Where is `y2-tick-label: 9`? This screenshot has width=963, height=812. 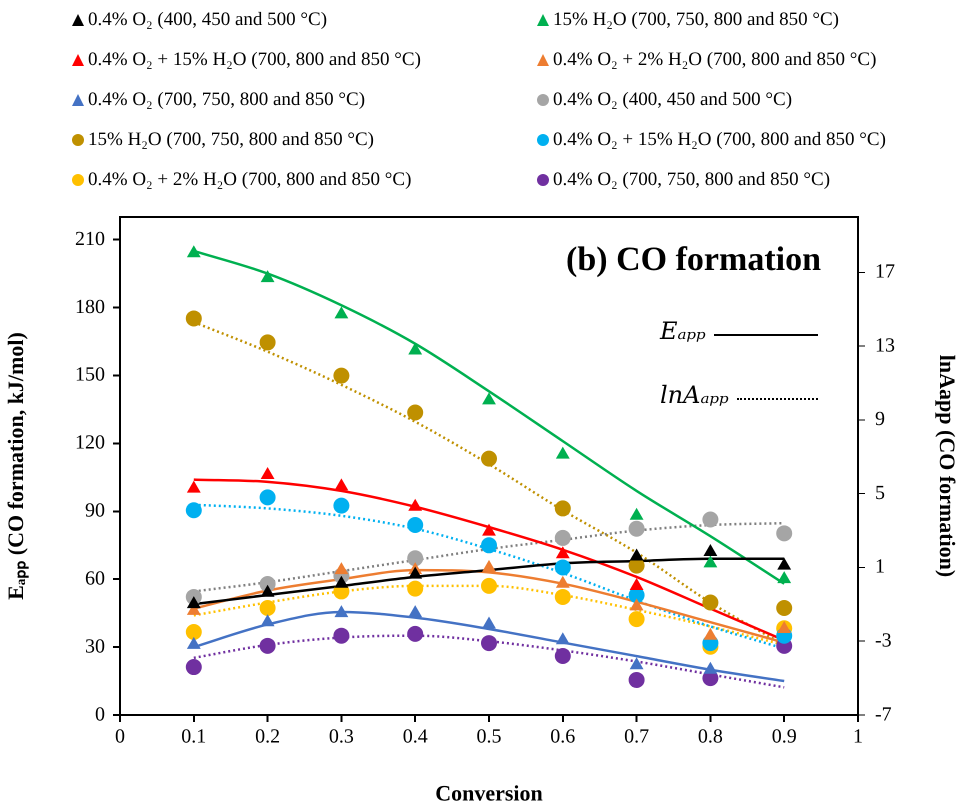 y2-tick-label: 9 is located at coordinates (880, 419).